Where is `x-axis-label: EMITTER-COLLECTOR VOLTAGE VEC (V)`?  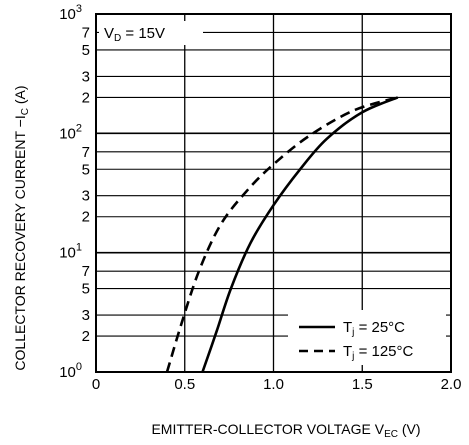
x-axis-label: EMITTER-COLLECTOR VOLTAGE VEC (V) is located at coordinates (285, 430).